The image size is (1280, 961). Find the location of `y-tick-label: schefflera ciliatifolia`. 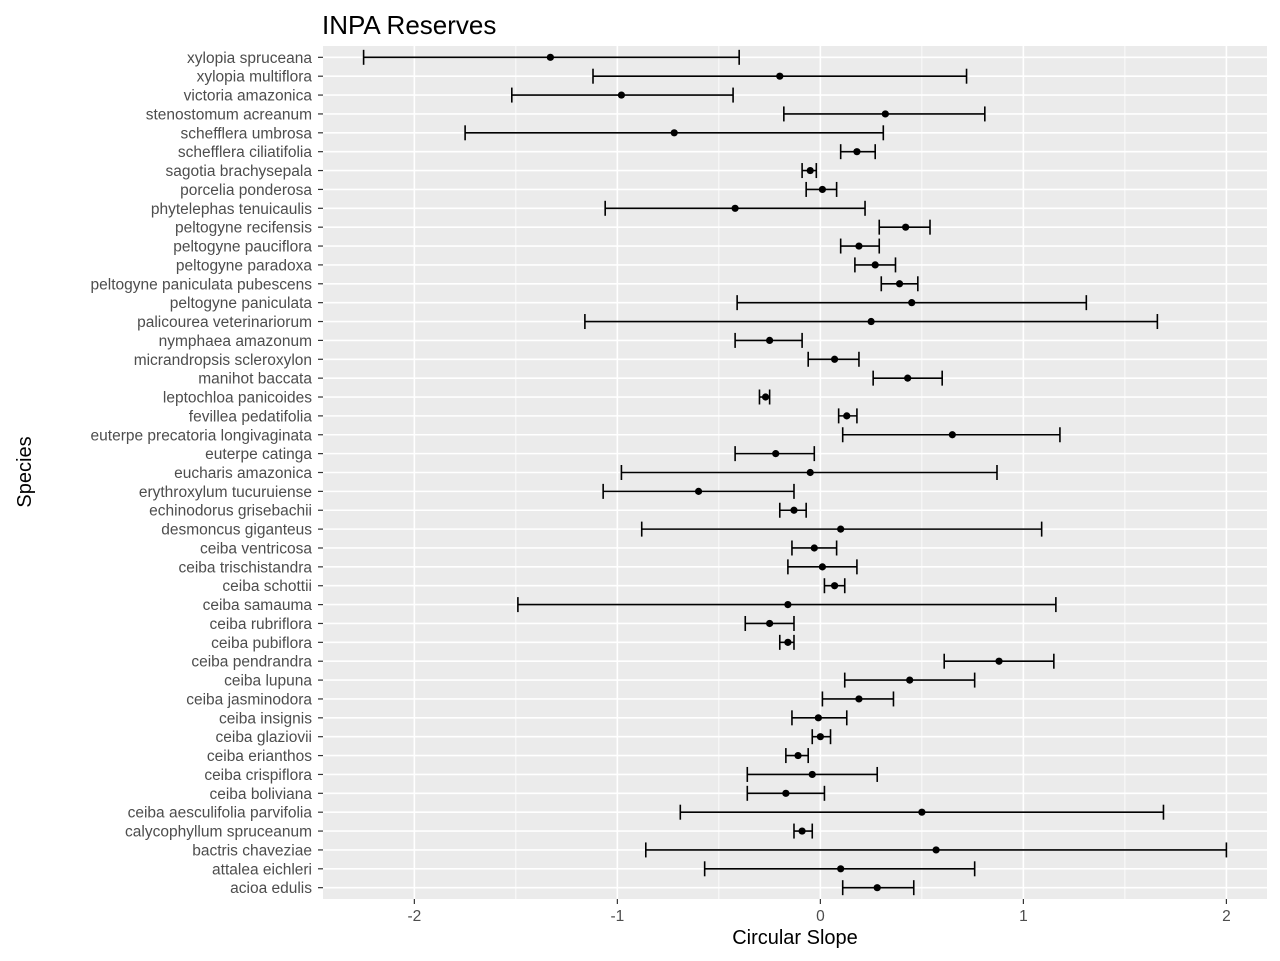

y-tick-label: schefflera ciliatifolia is located at coordinates (245, 152).